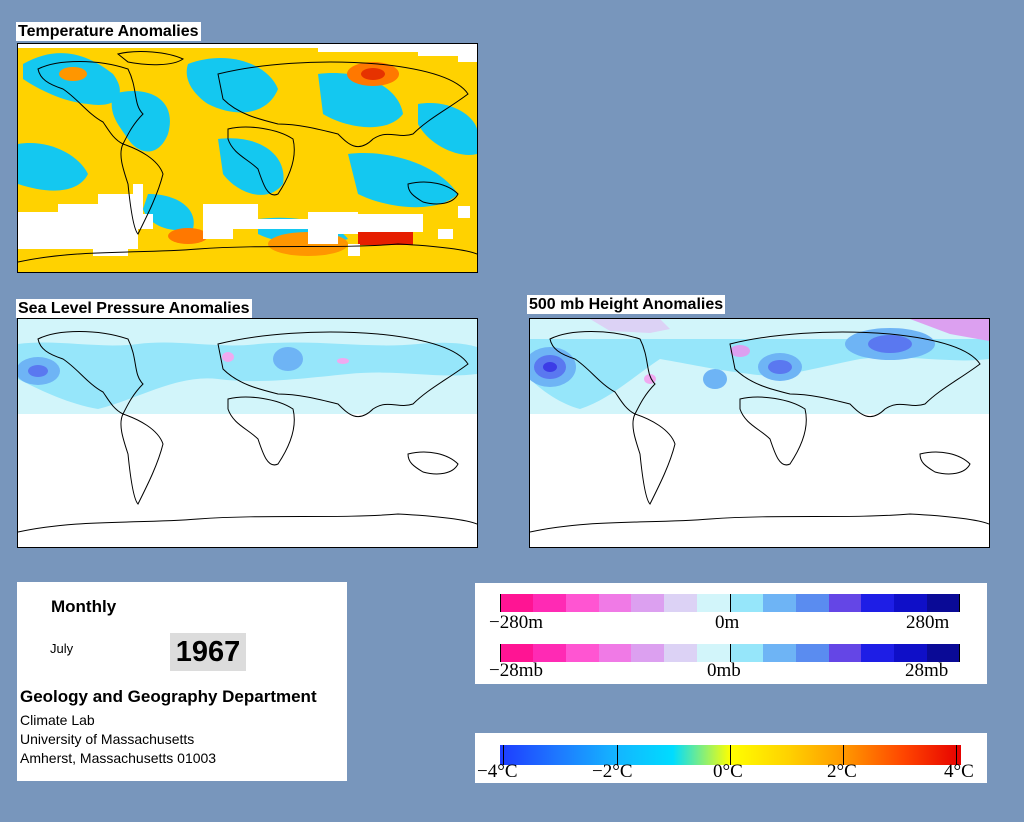 The width and height of the screenshot is (1024, 822). What do you see at coordinates (134, 308) in the screenshot?
I see `slp-map-title: Sea Level Pressure Anomalies` at bounding box center [134, 308].